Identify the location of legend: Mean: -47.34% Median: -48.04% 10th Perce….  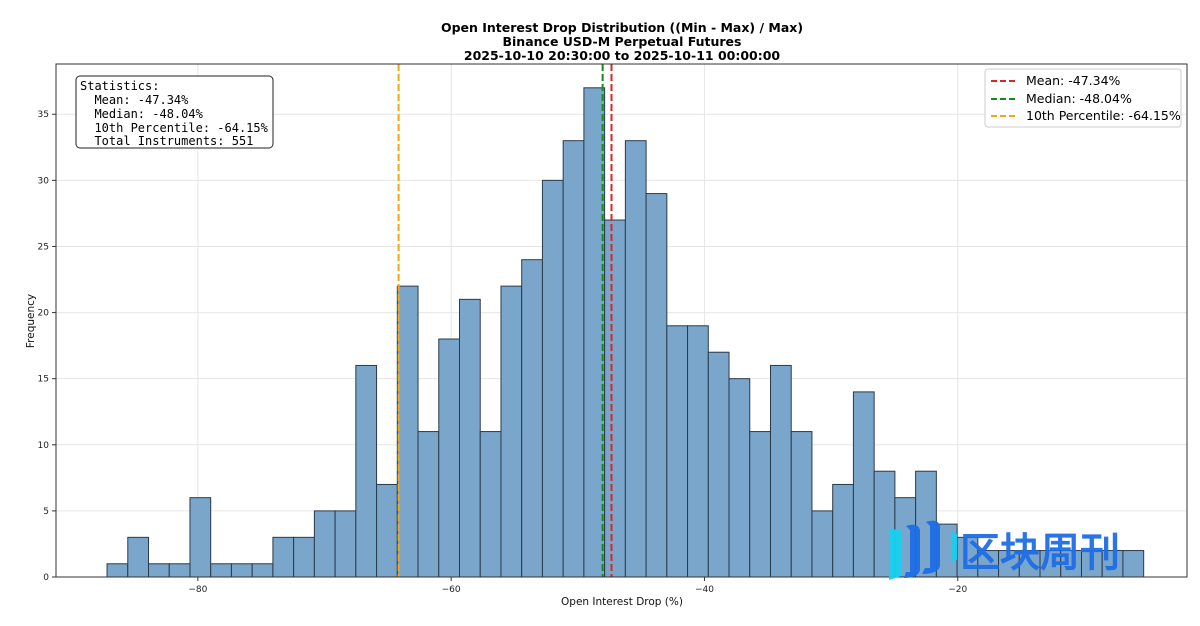
(1083, 98).